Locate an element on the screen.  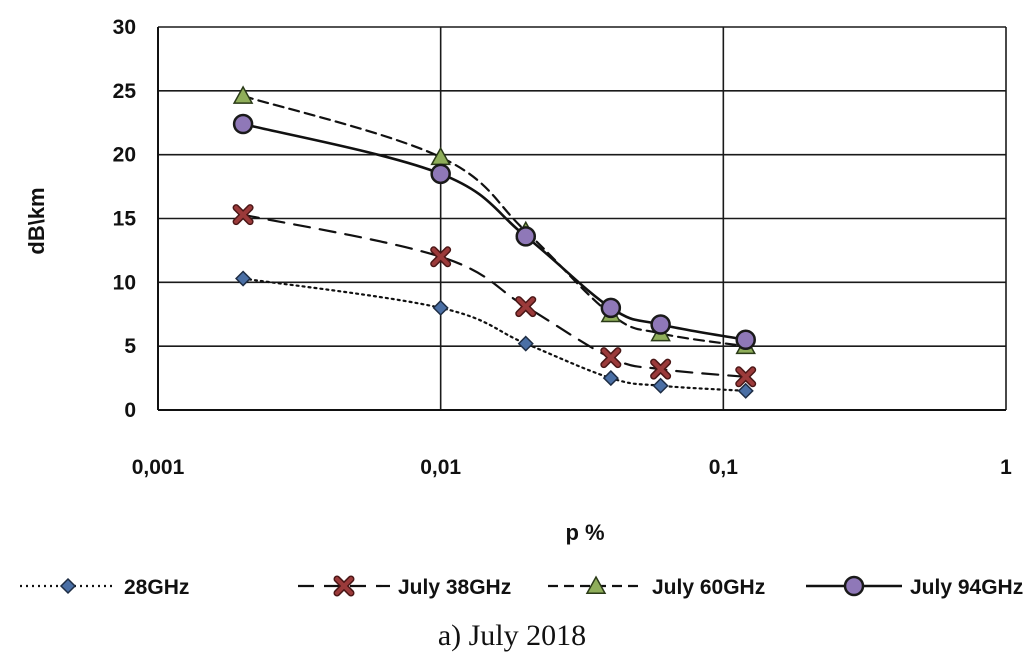
legend: 28GHz July 38GHz July 60GHz July 94GHz is located at coordinates (521, 587).